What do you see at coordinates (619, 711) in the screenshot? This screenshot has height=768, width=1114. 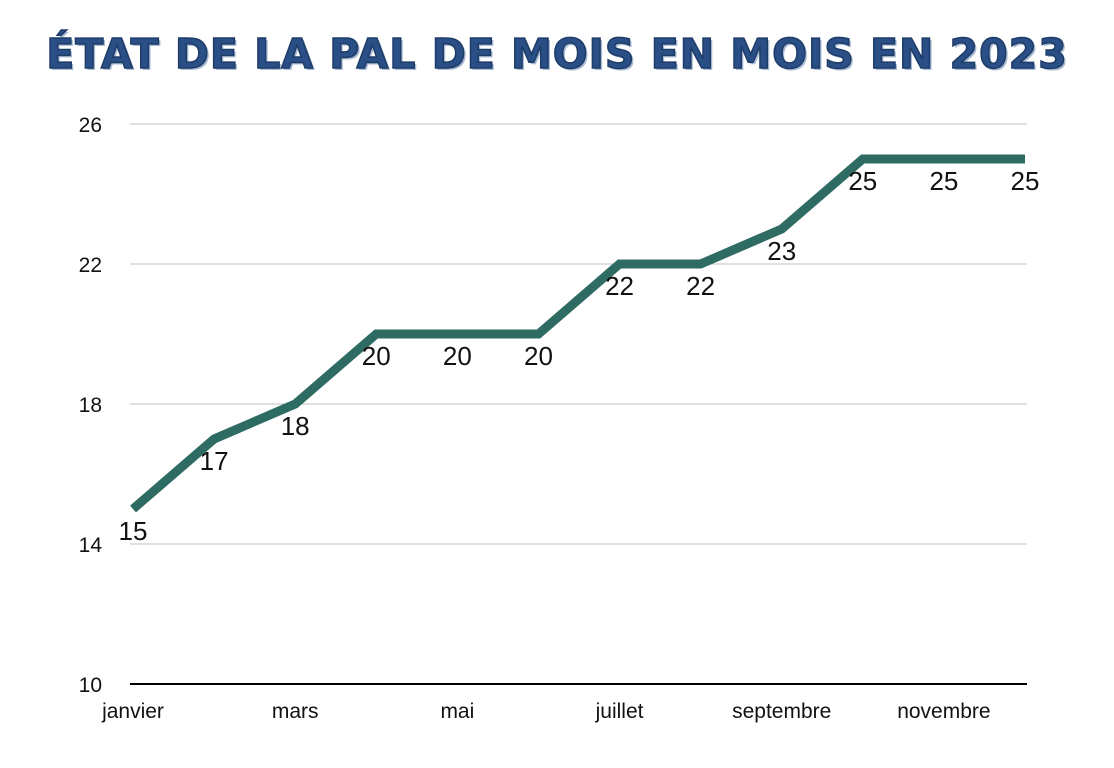 I see `x-tick-label-juillet: juillet` at bounding box center [619, 711].